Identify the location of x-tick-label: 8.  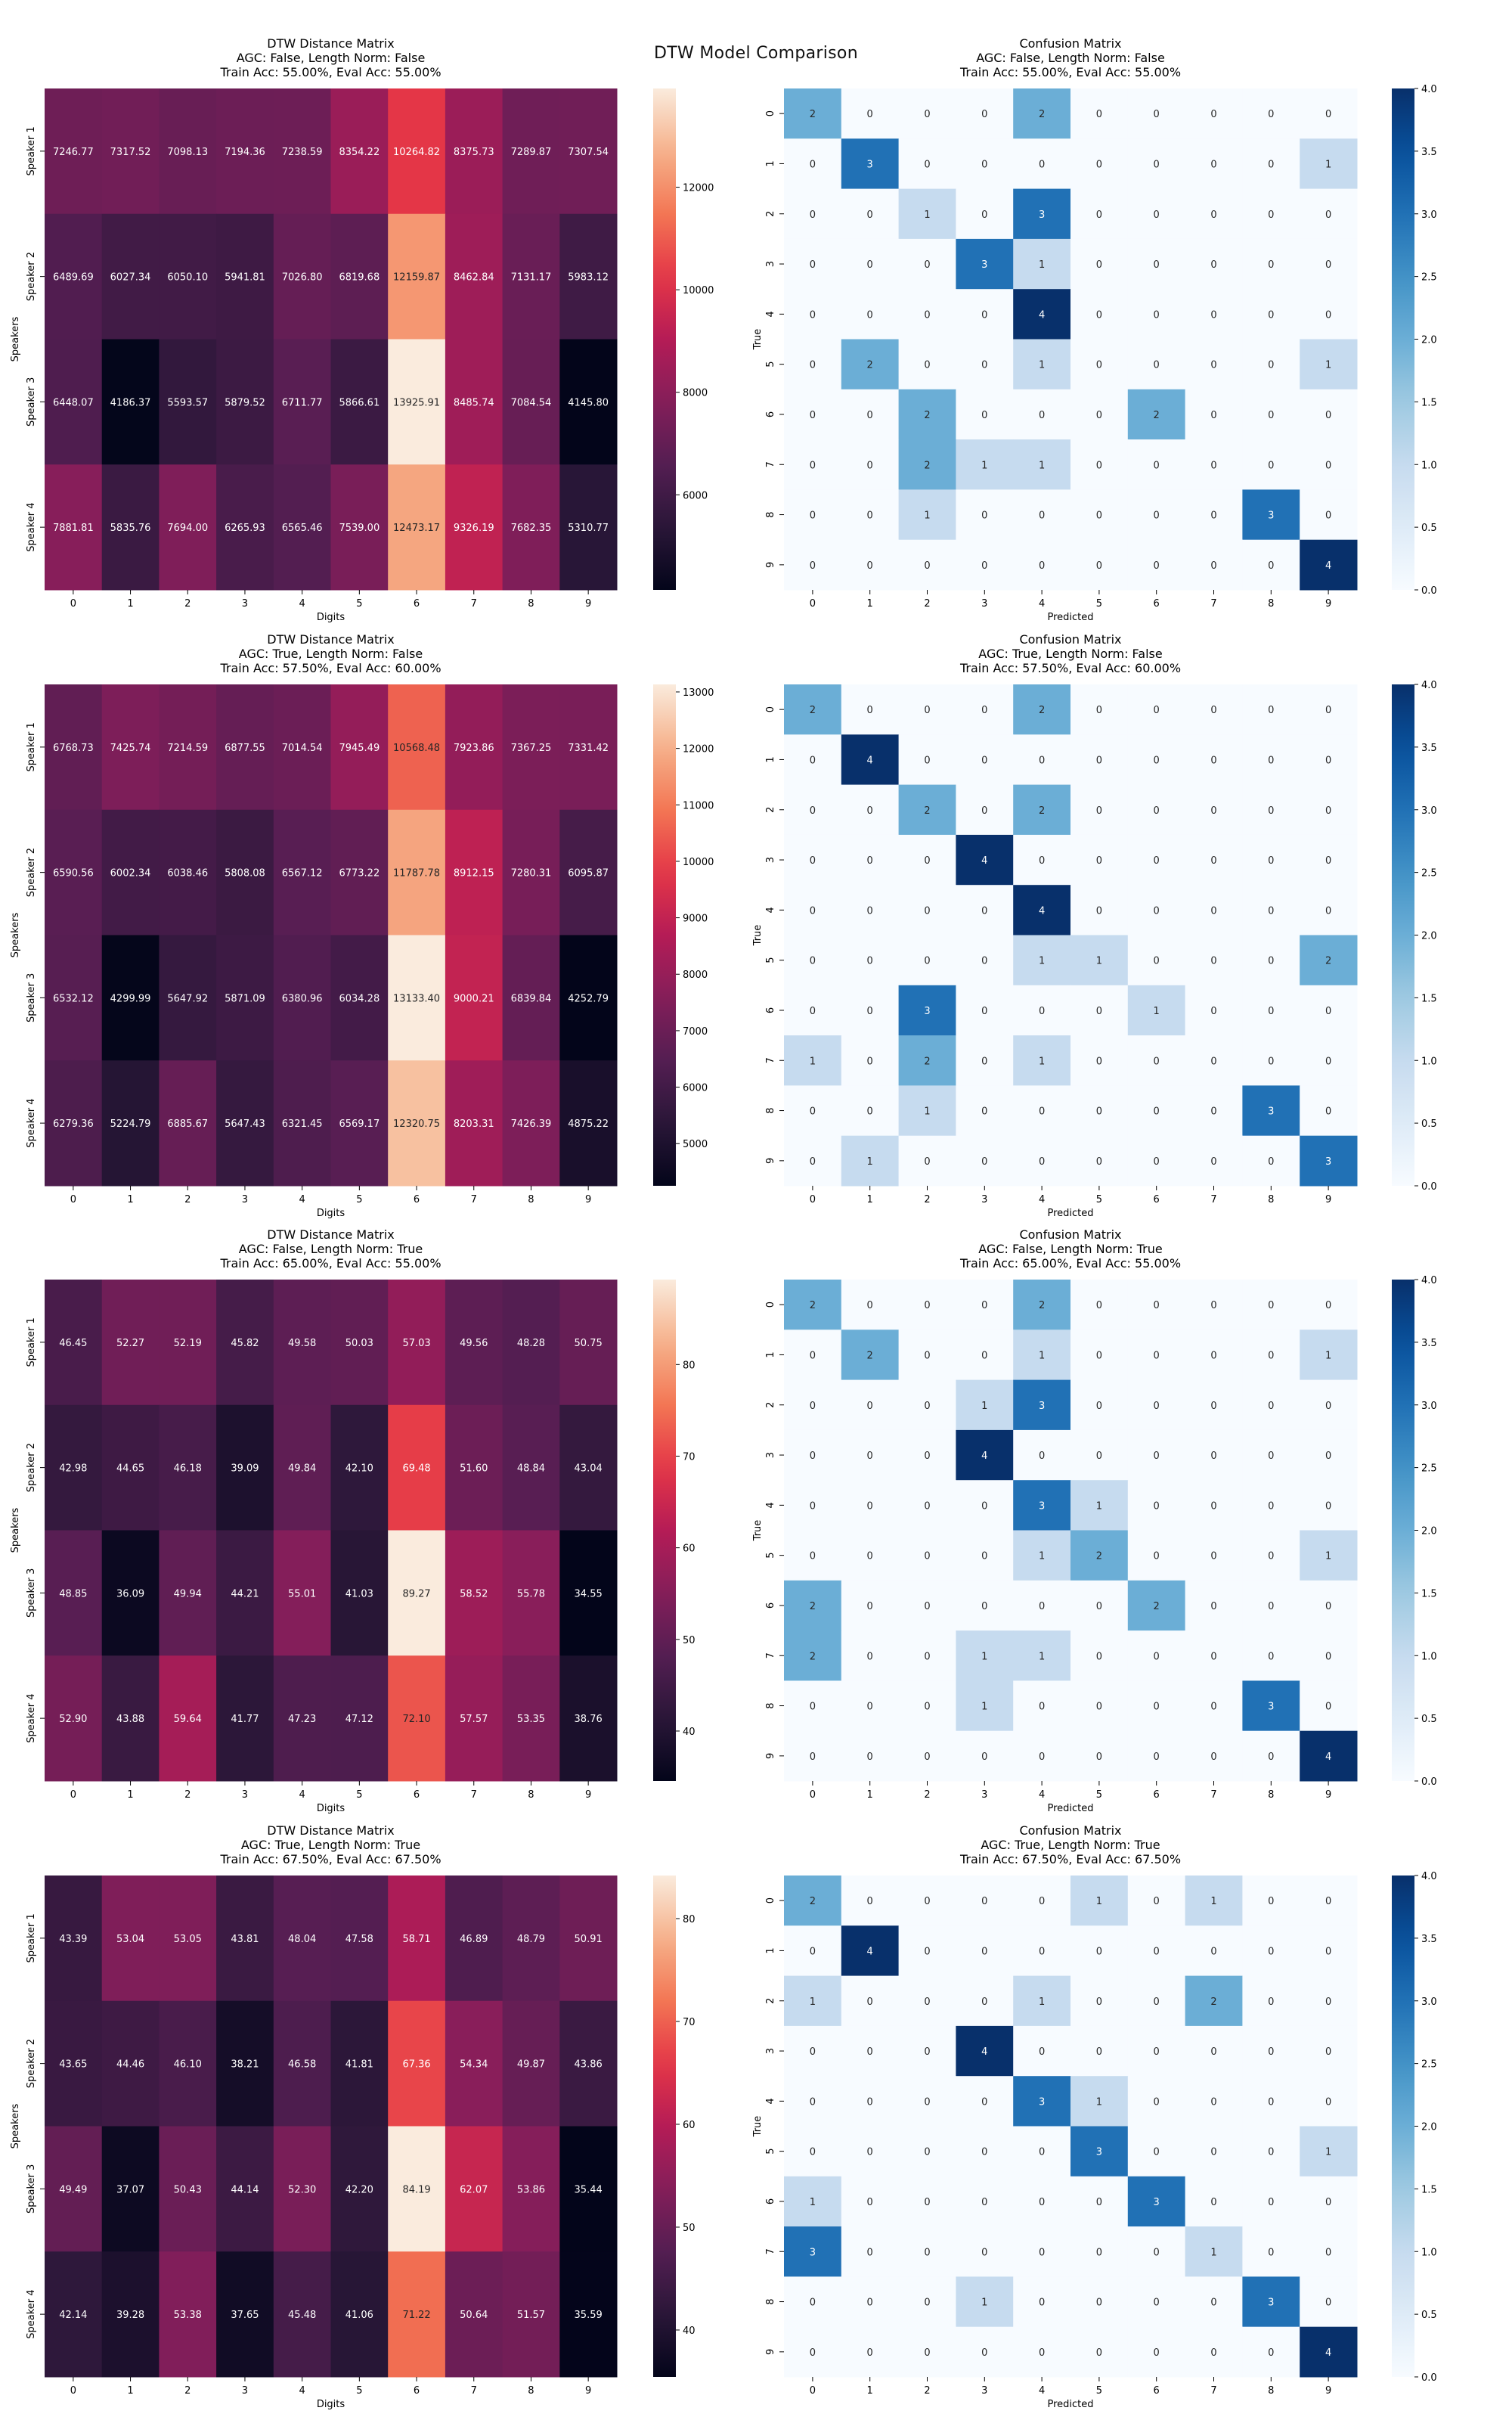
(1271, 604).